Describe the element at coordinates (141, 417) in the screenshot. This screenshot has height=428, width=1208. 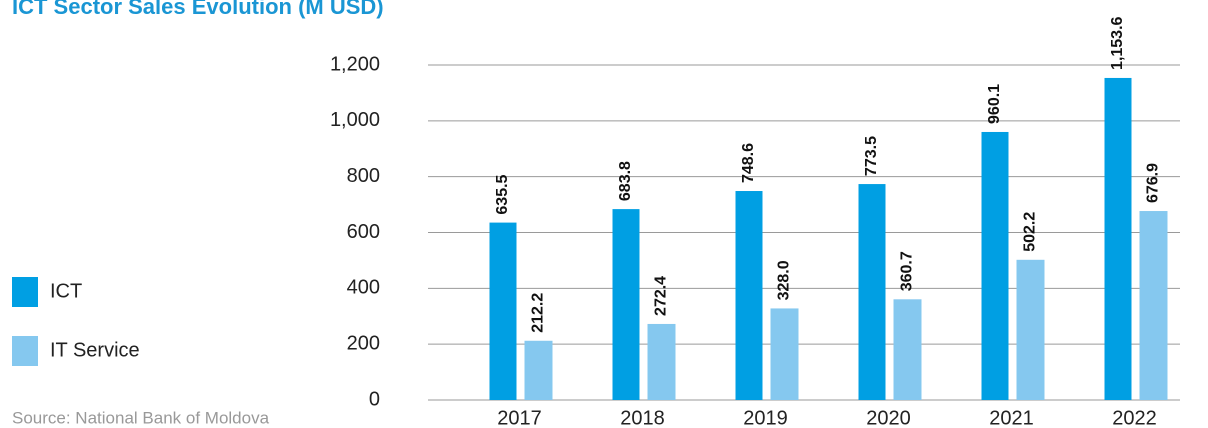
I see `source-note: Source: National Bank of Moldova` at that location.